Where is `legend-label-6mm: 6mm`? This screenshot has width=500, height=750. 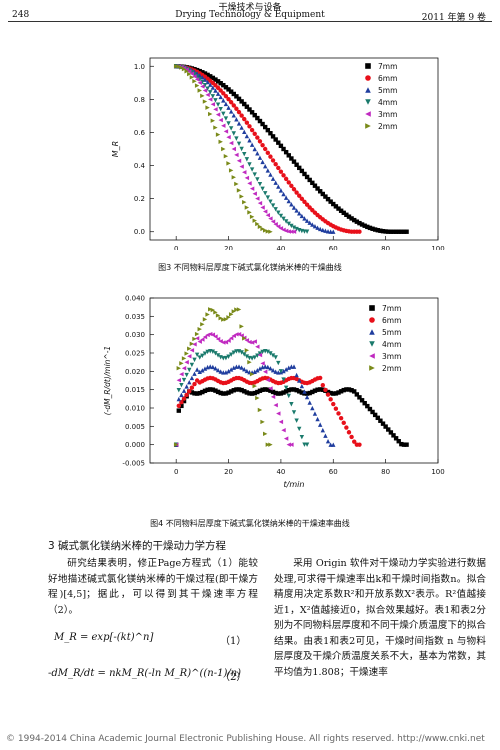
legend-label-6mm: 6mm is located at coordinates (387, 78).